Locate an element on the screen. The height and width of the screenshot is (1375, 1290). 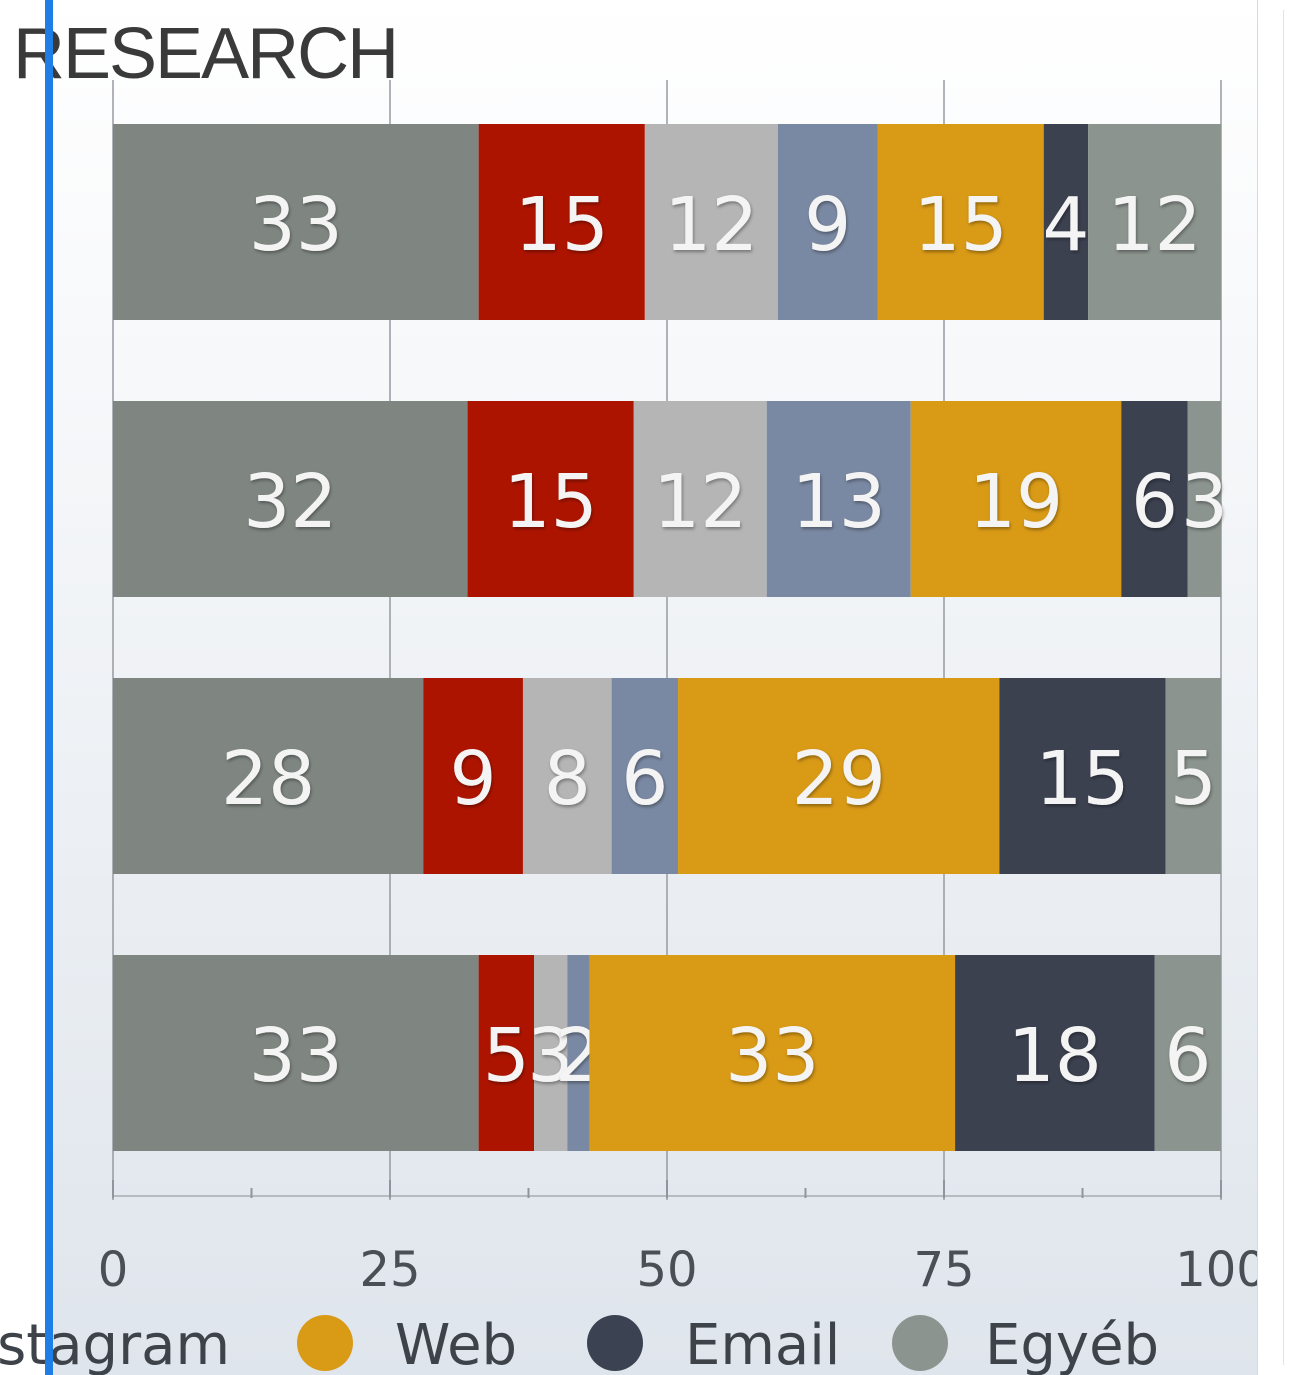
bar-row: 28 9 8 6 29 15 5 is located at coordinates (667, 776).